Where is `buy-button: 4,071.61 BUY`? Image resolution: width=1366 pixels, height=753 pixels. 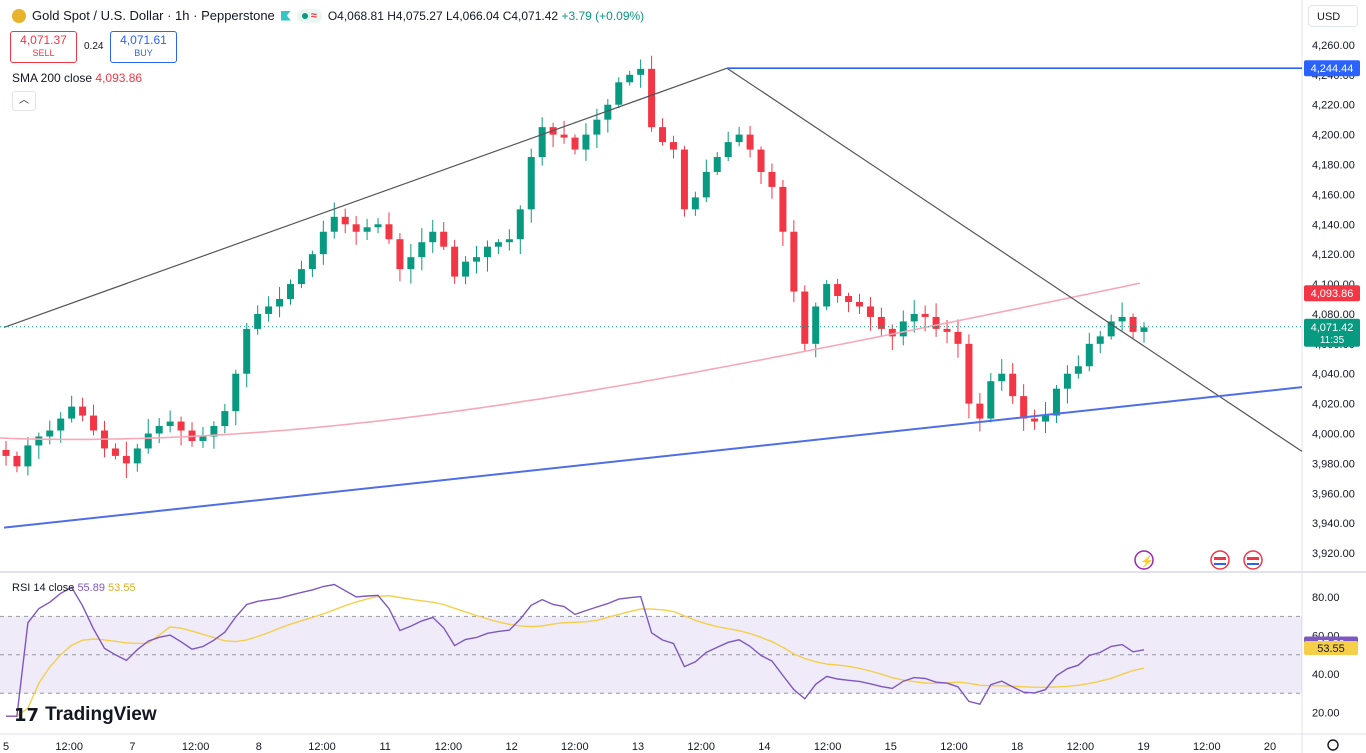
buy-button: 4,071.61 BUY is located at coordinates (143, 47).